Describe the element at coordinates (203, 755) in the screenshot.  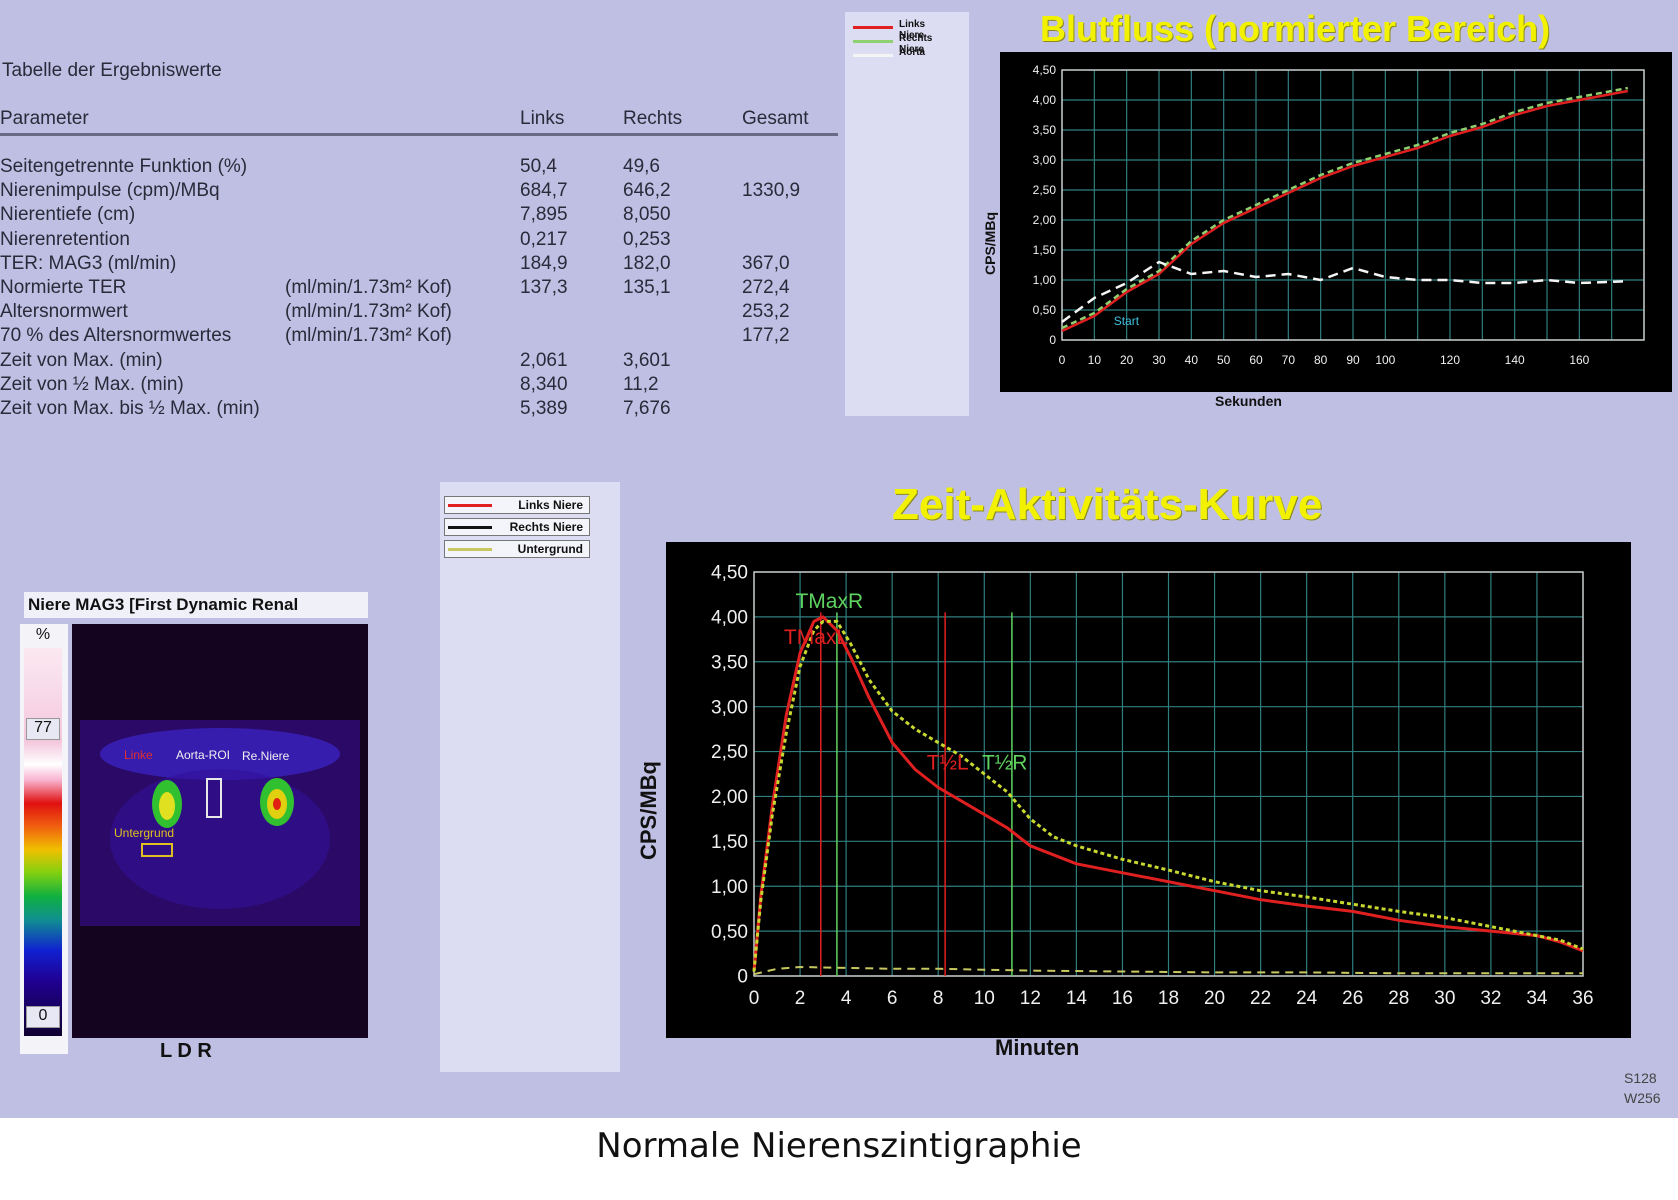
I see `roi-label-aorta: Aorta-ROI` at that location.